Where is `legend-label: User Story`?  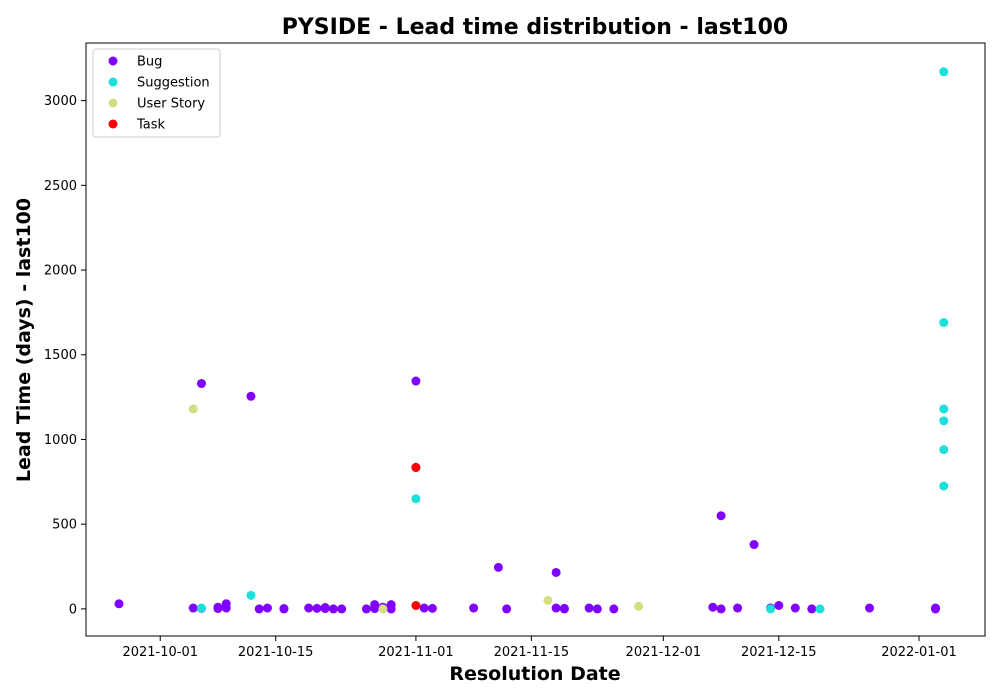
legend-label: User Story is located at coordinates (171, 104).